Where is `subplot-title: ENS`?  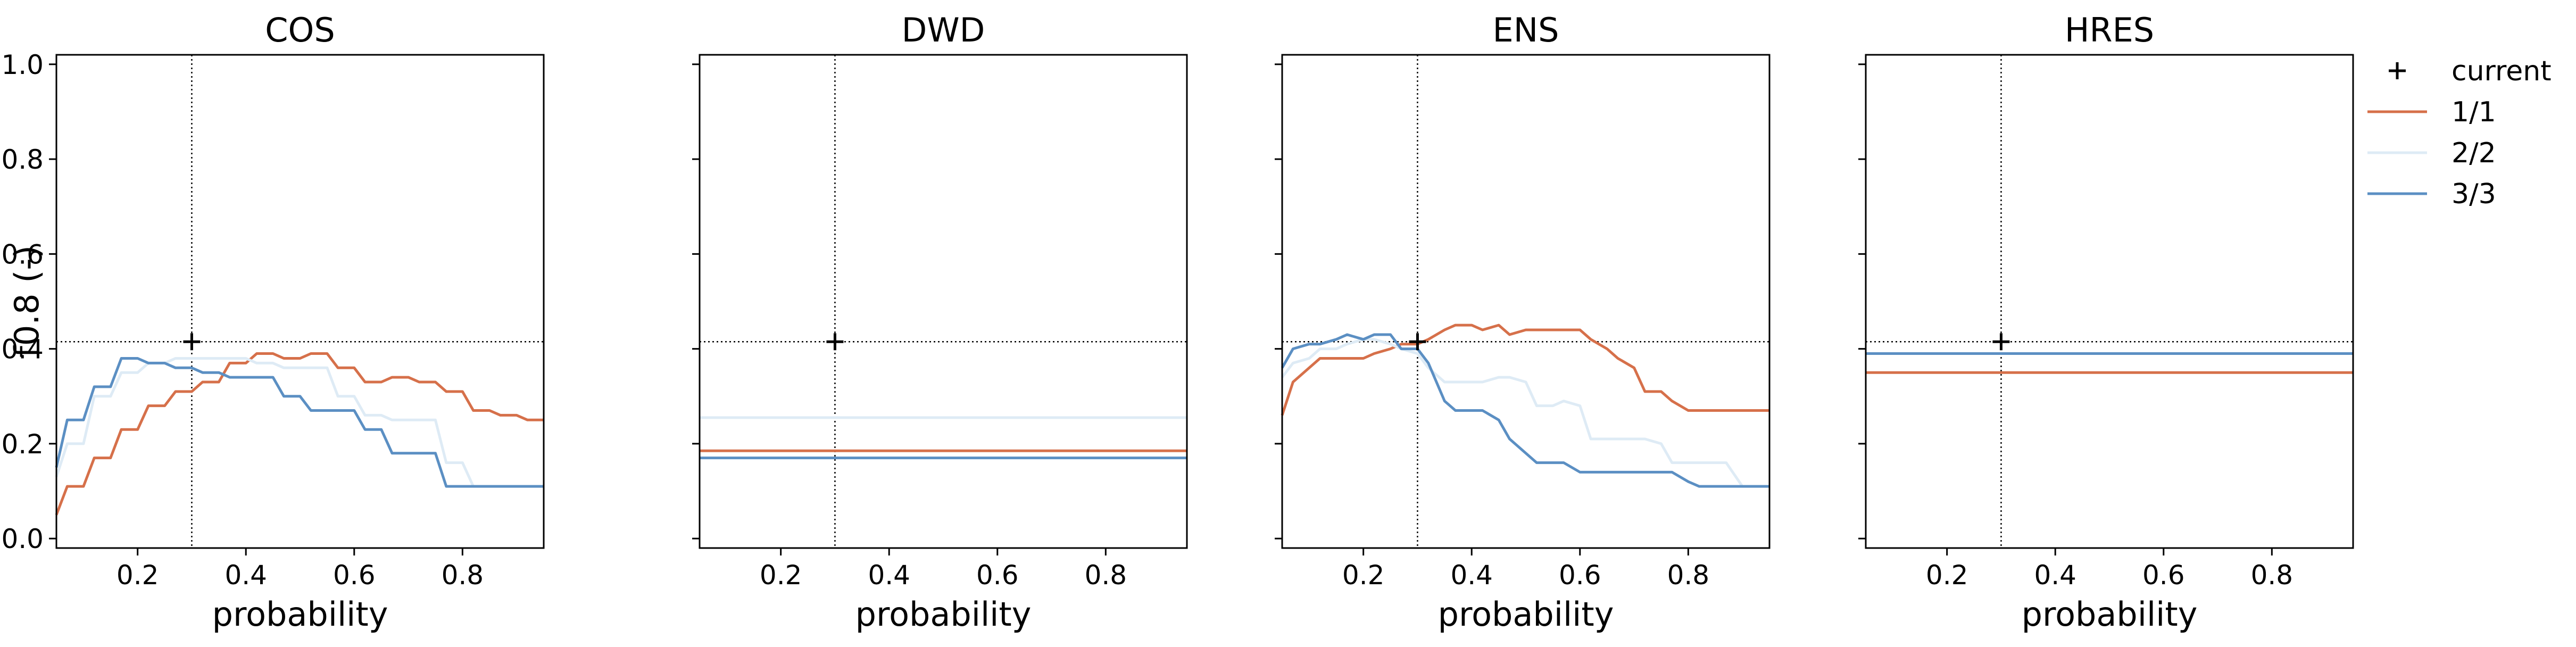
subplot-title: ENS is located at coordinates (1526, 30).